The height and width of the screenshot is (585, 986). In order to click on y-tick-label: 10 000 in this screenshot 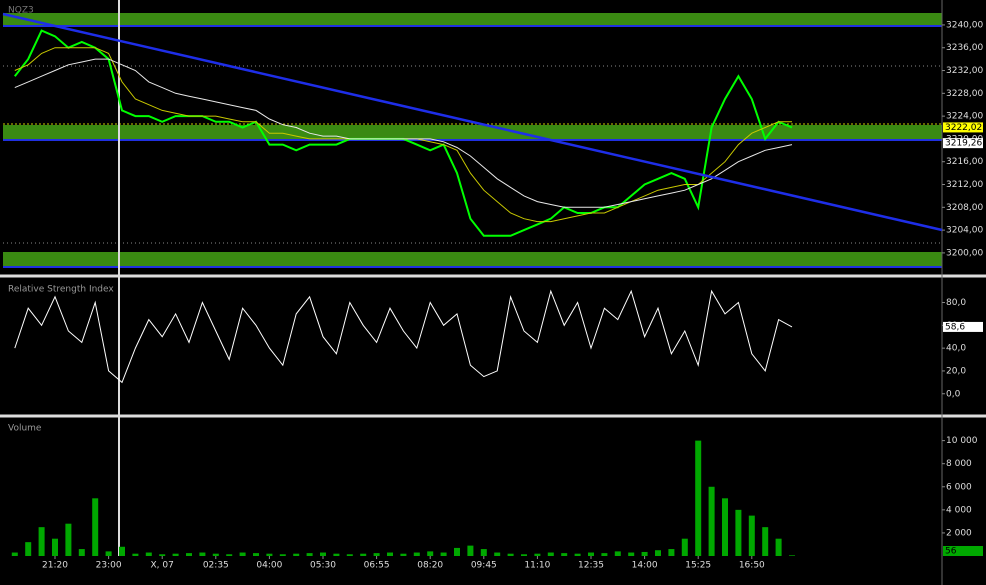, I will do `click(962, 441)`.